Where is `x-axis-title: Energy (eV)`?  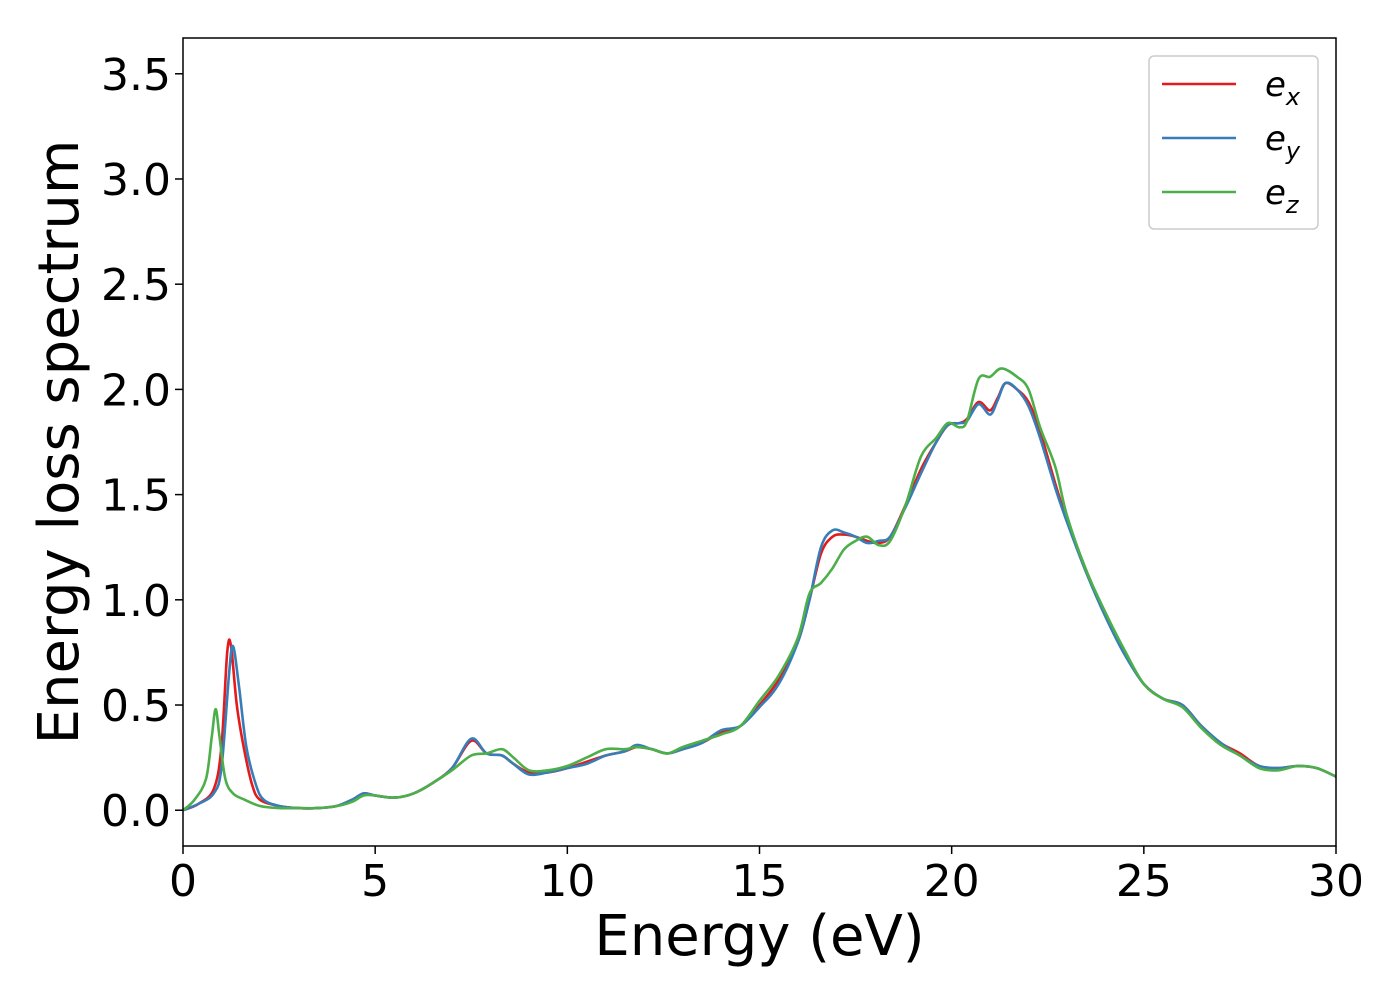 x-axis-title: Energy (eV) is located at coordinates (759, 936).